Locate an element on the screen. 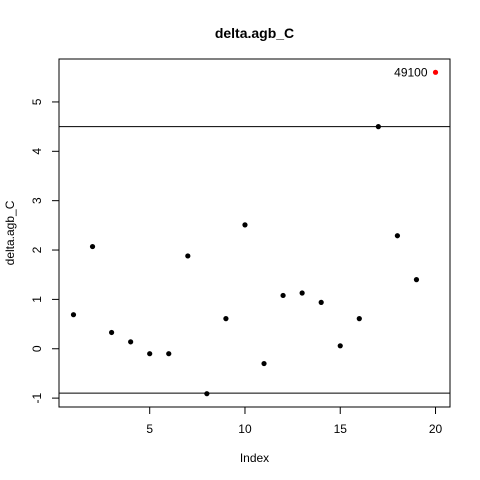  y-tick-label--1: -1 is located at coordinates (37, 397).